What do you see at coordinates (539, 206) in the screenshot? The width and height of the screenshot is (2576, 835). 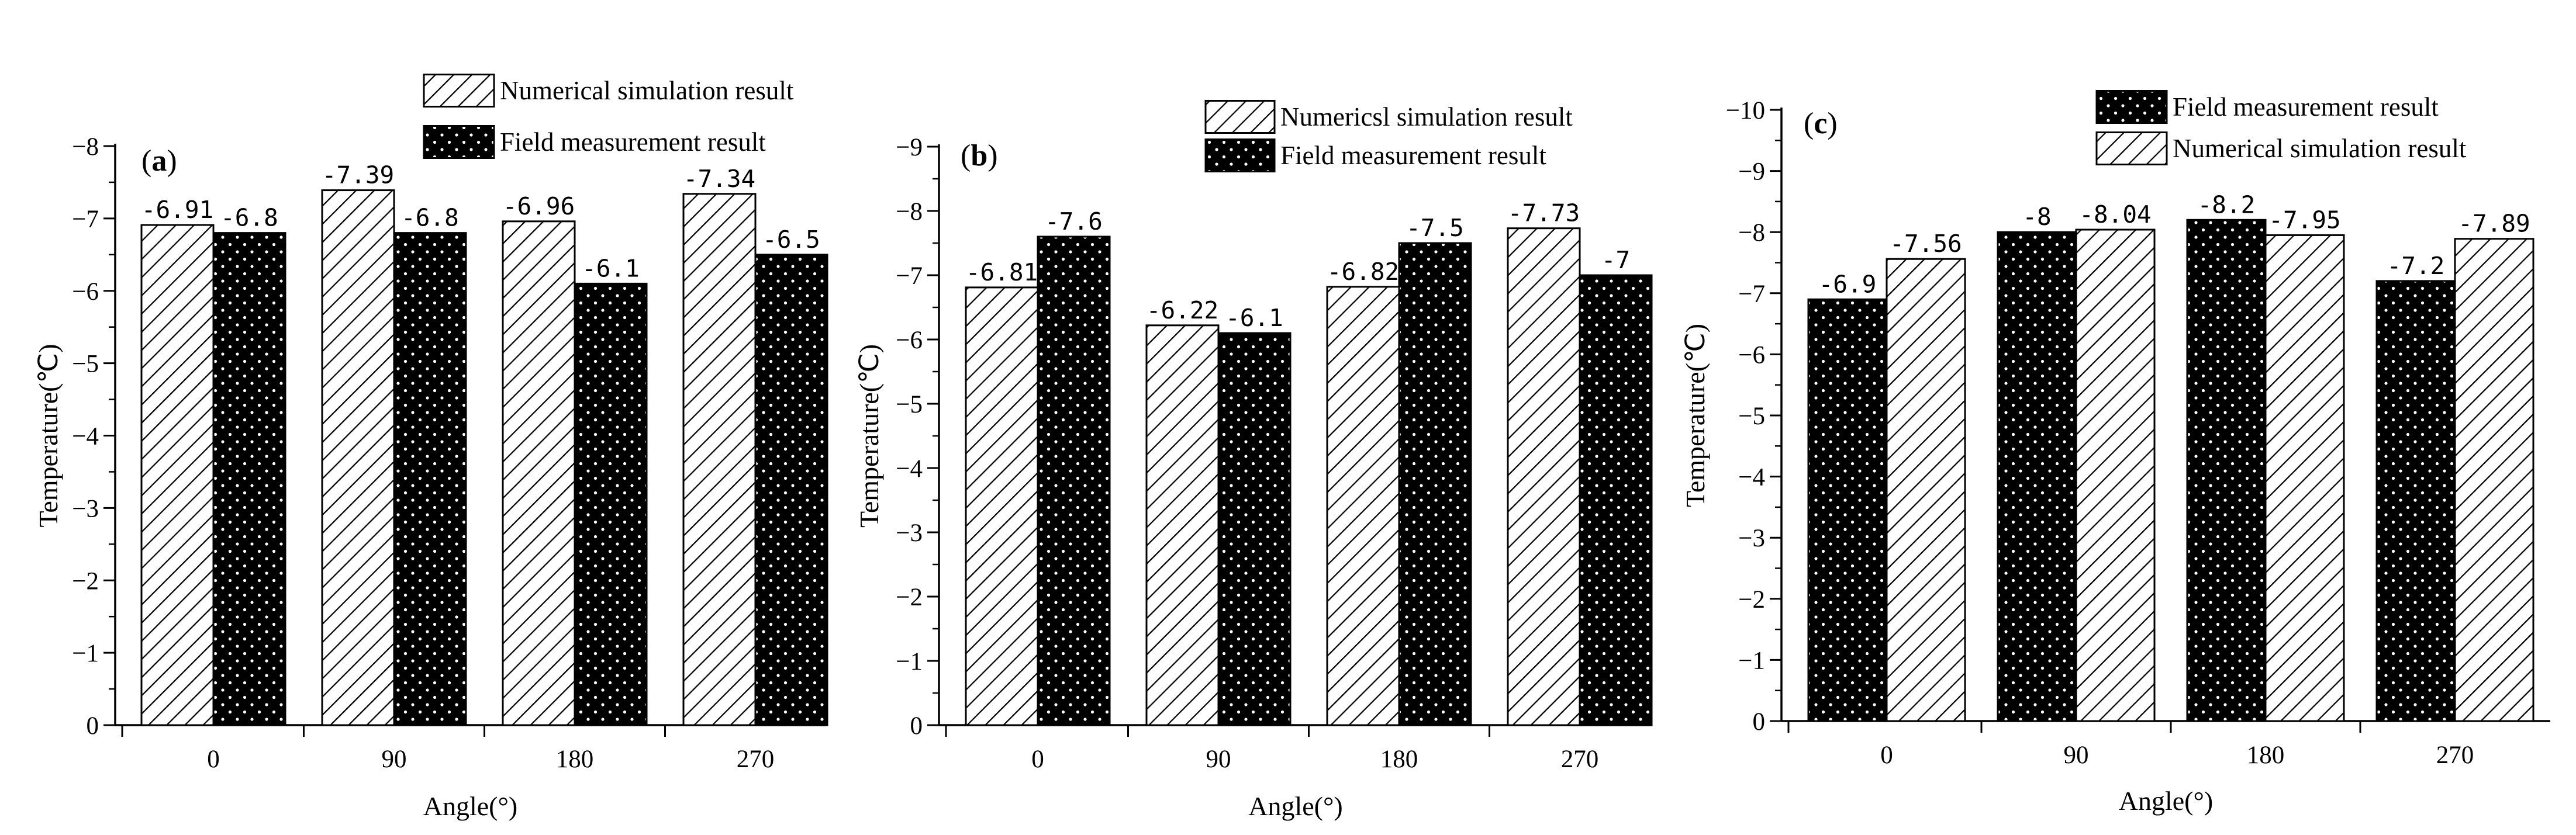 I see `data-label: -6.96` at bounding box center [539, 206].